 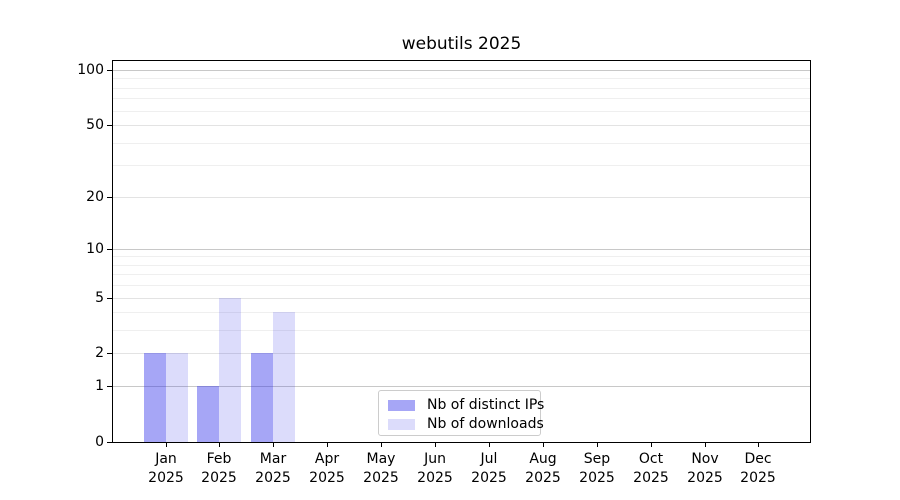 I want to click on x-tick-label-month-oct: Oct, so click(x=651, y=459).